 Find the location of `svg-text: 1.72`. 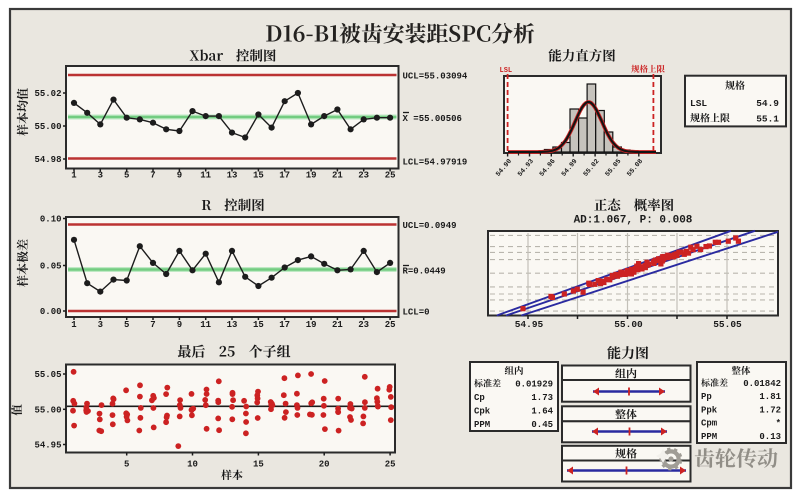

svg-text: 1.72 is located at coordinates (770, 410).